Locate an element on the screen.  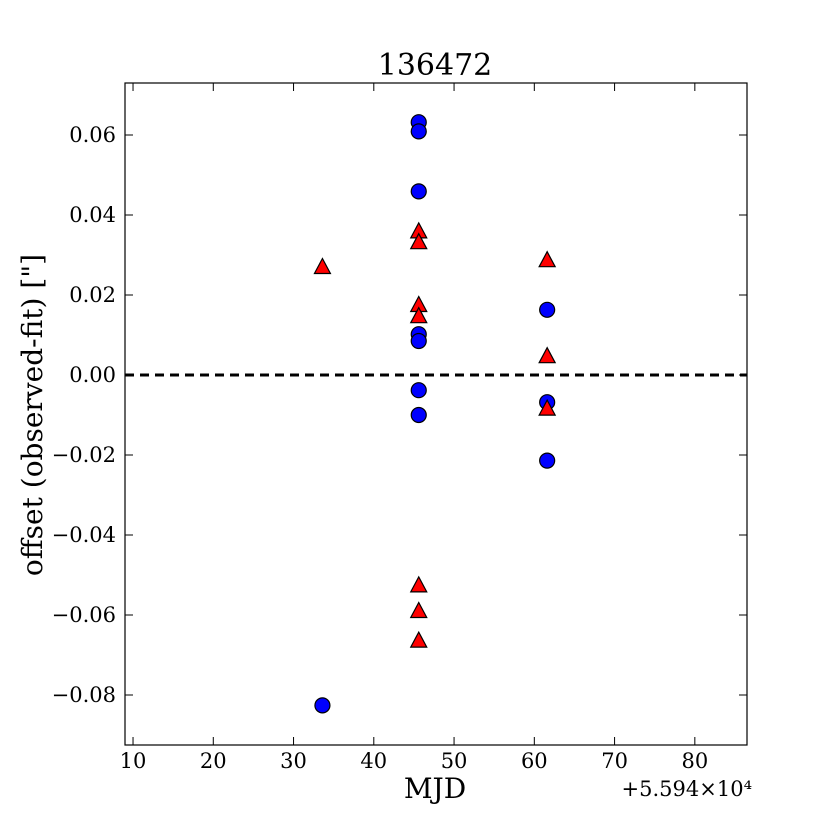
y-tick-label: 0.04 is located at coordinates (92, 215).